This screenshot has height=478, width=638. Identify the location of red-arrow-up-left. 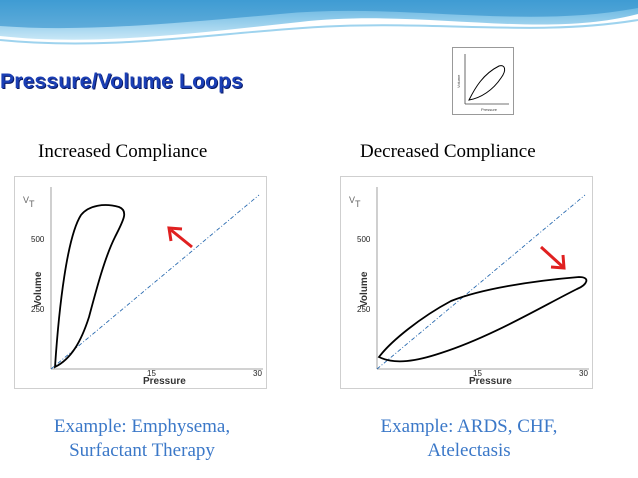
(180, 237).